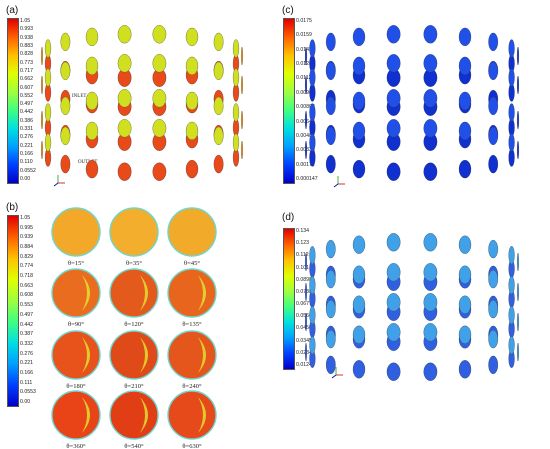 The image size is (550, 449). Describe the element at coordinates (304, 64) in the screenshot. I see `colorbar-c-tick: 0.0128` at that location.